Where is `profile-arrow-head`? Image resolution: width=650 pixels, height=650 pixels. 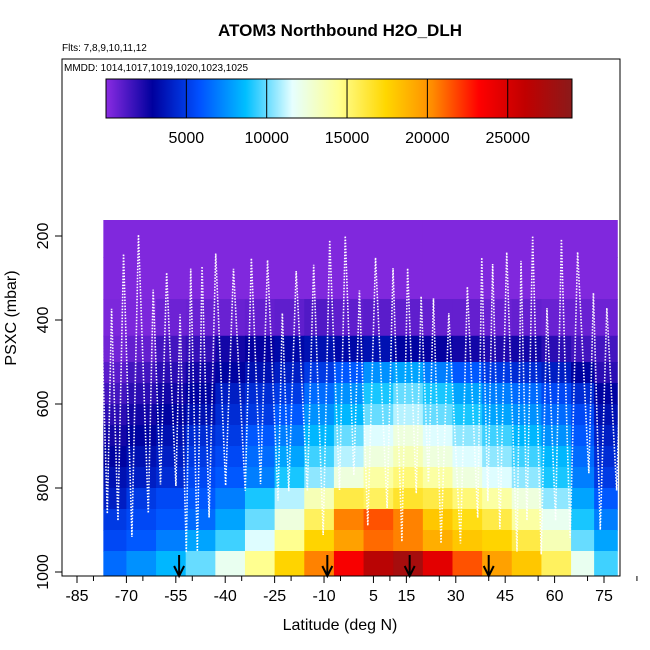 profile-arrow-head is located at coordinates (179, 572).